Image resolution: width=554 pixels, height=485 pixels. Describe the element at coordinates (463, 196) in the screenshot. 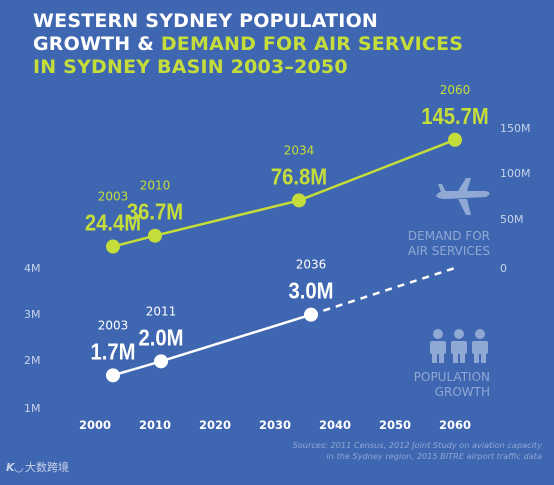

I see `airplane-icon` at that location.